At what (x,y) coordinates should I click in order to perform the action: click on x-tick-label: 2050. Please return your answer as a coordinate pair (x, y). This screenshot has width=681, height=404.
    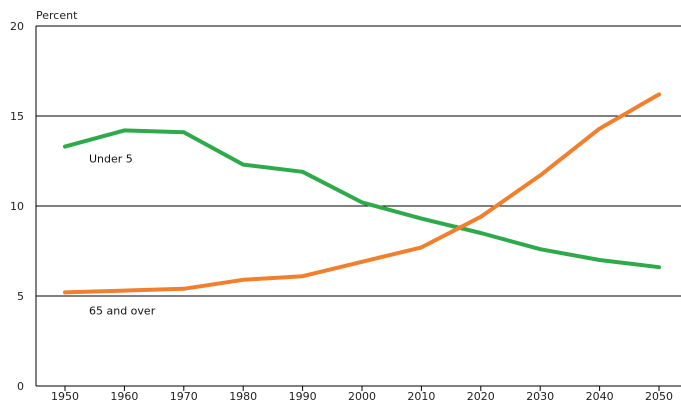
    Looking at the image, I should click on (659, 396).